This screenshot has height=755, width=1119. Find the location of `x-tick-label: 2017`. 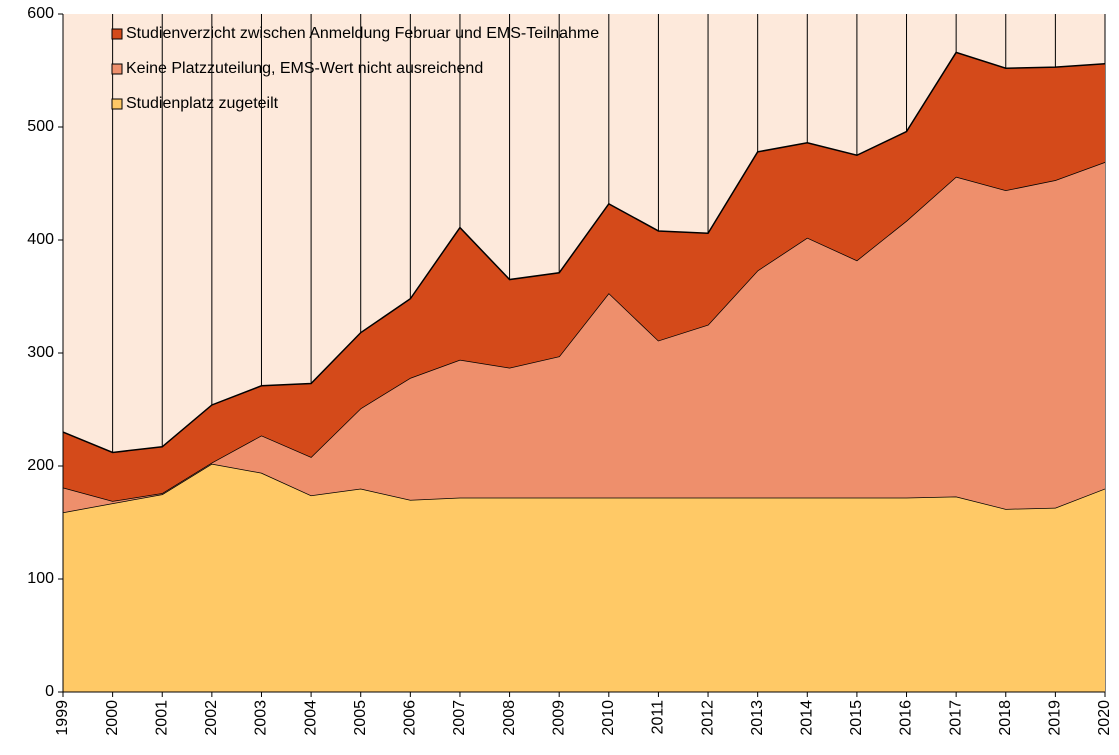

x-tick-label: 2017 is located at coordinates (955, 718).